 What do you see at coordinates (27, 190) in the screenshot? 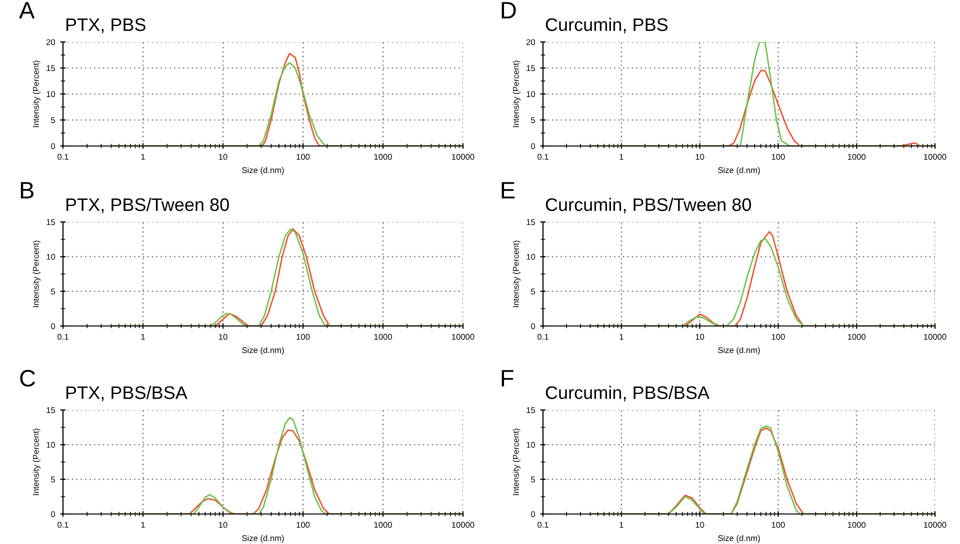
I see `text: B` at bounding box center [27, 190].